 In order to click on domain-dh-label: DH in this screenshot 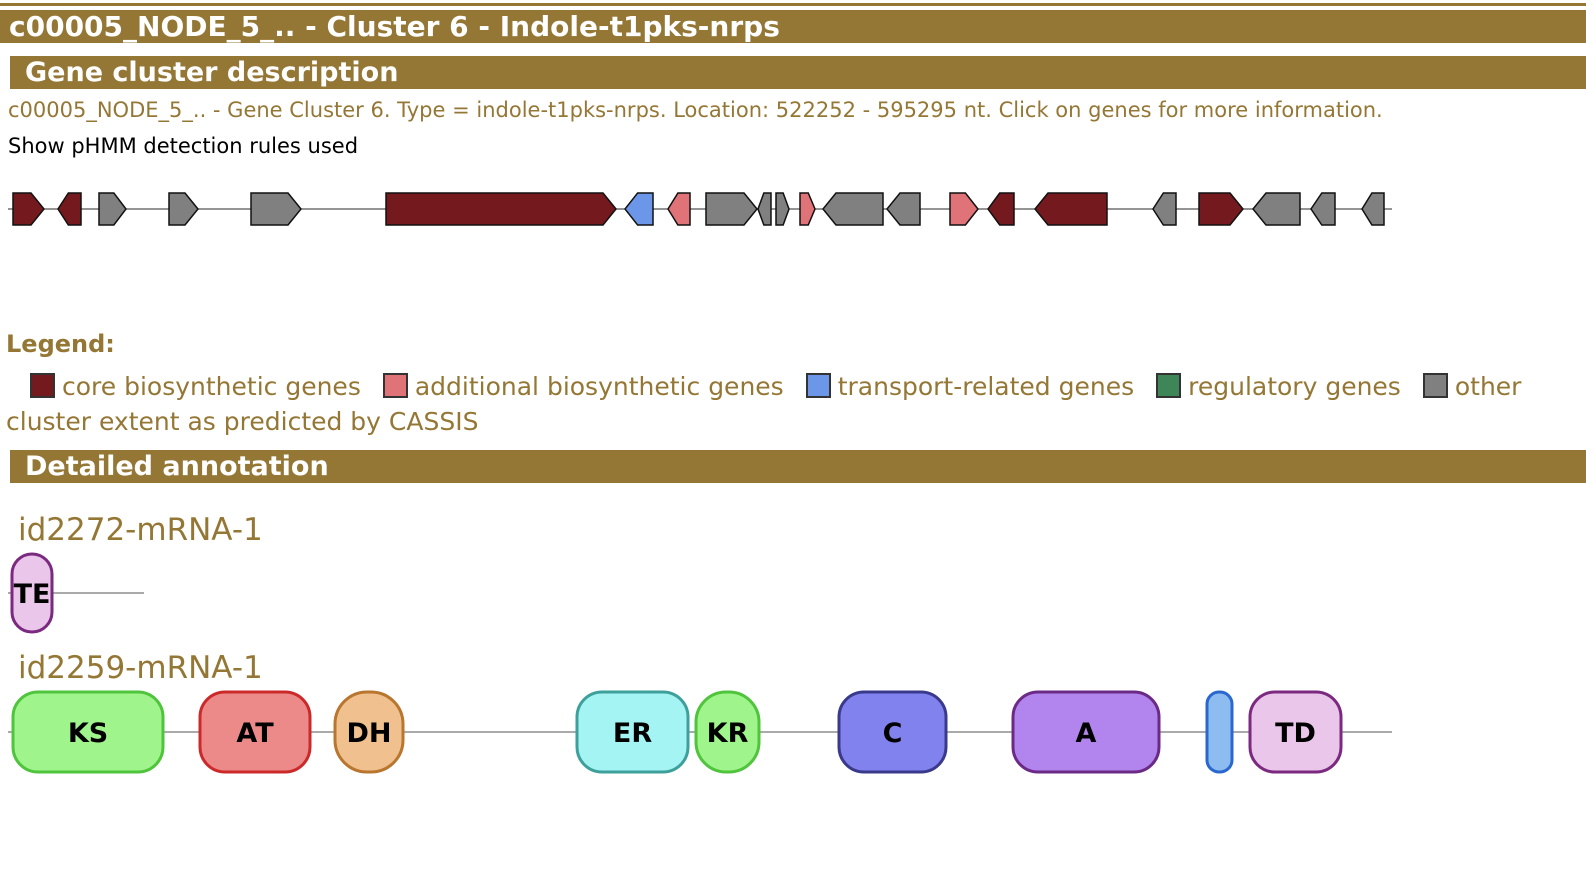, I will do `click(368, 733)`.